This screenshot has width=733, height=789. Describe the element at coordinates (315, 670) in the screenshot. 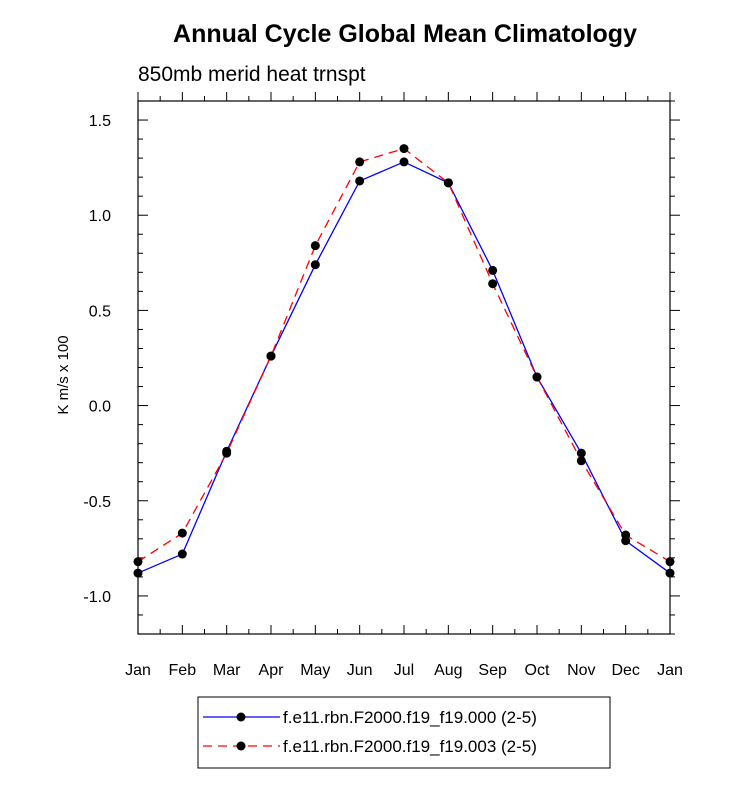

I see `x-tick-label: May` at that location.